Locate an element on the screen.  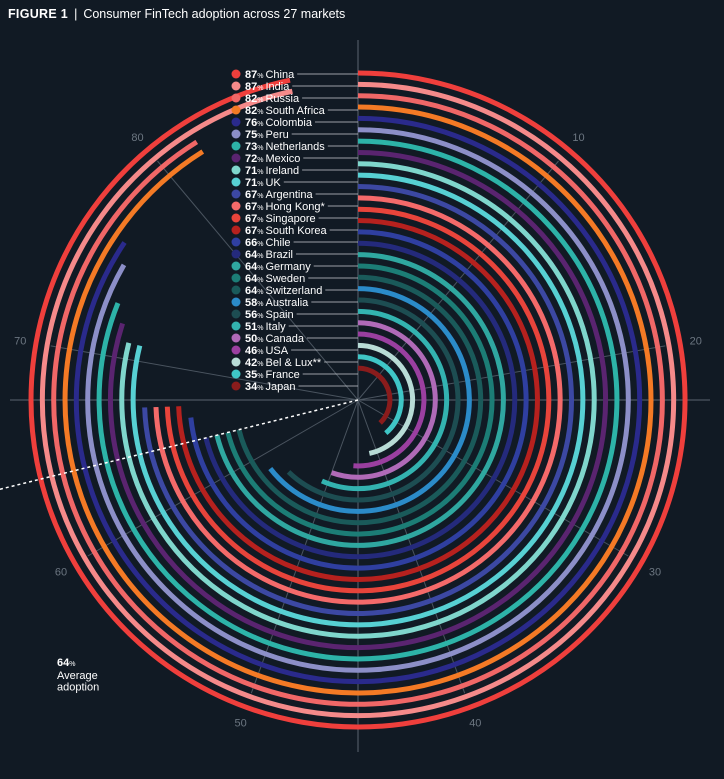
legend-name: India is located at coordinates (277, 87).